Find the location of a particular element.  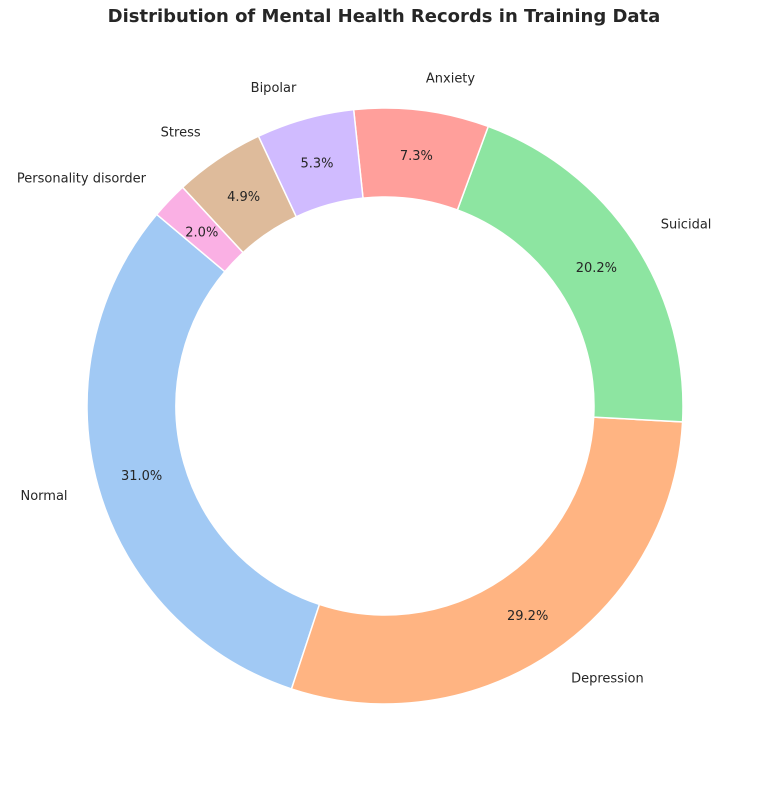

slice-suicidal is located at coordinates (570, 274).